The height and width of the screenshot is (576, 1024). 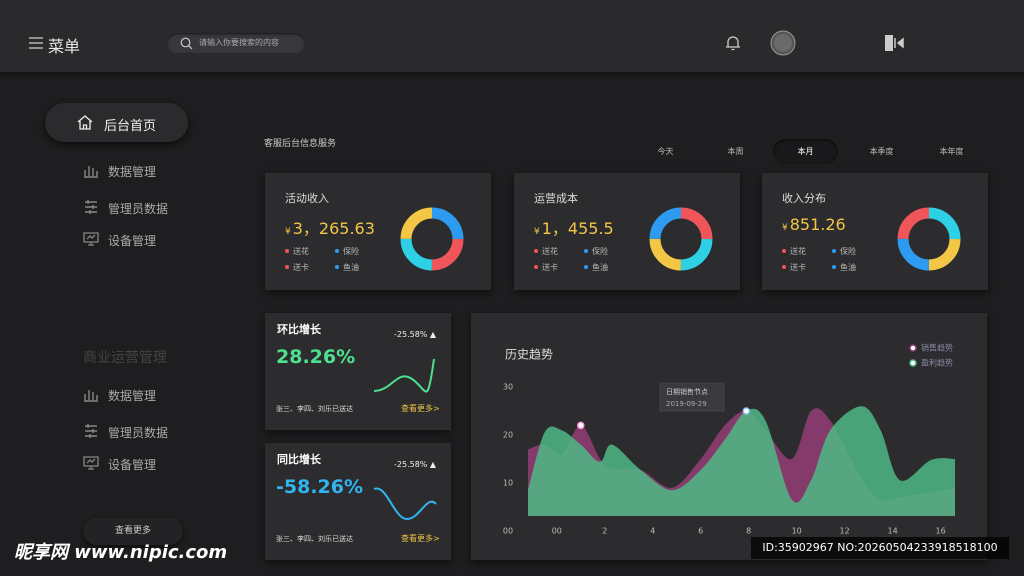 I want to click on tab: 本季度, so click(x=881, y=151).